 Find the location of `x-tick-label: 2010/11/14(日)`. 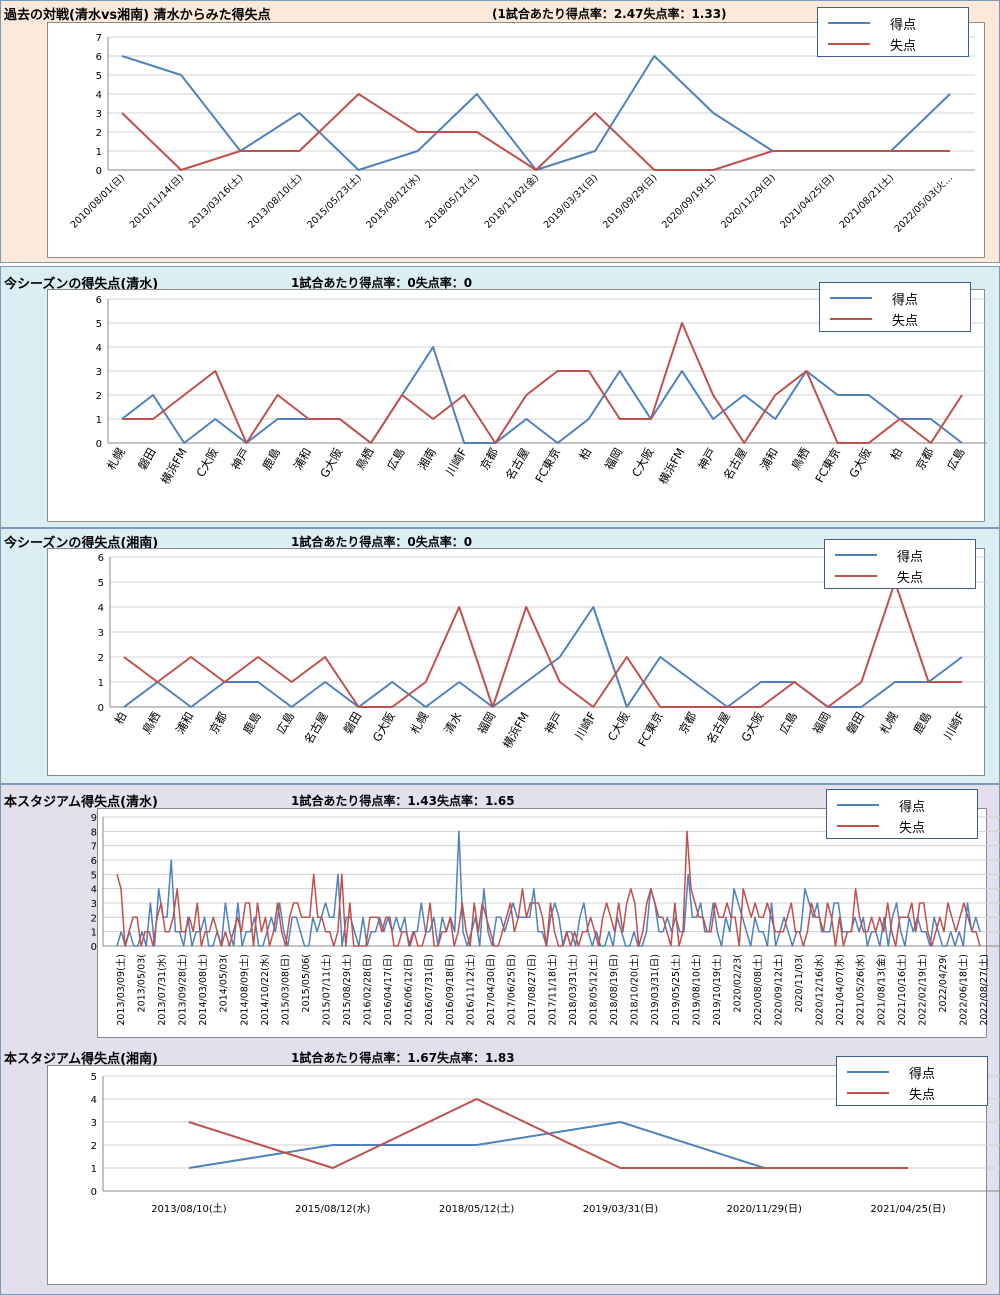

x-tick-label: 2010/11/14(日) is located at coordinates (157, 201).